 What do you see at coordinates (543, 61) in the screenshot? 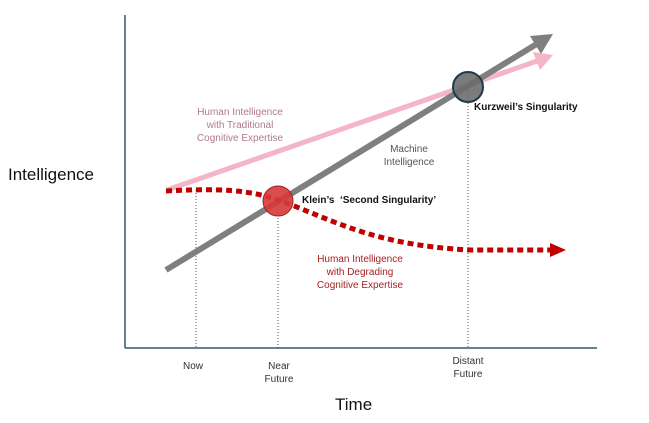
I see `traditional-arrowhead` at bounding box center [543, 61].